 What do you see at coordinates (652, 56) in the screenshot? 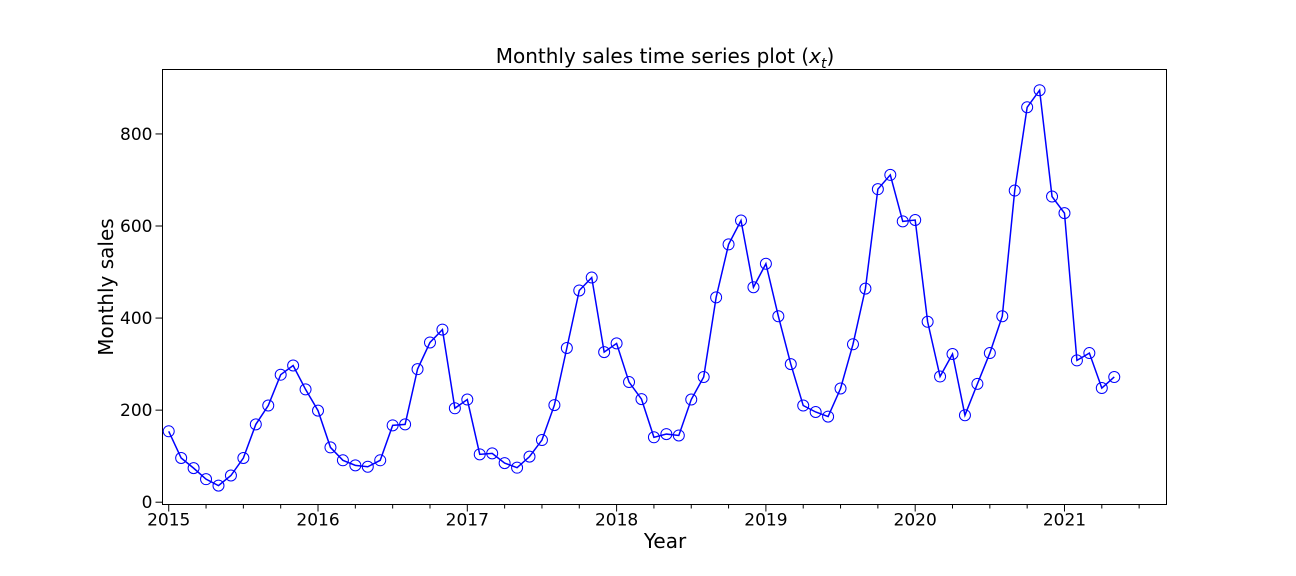
I see `chart-title-text: Monthly sales time series plot (` at bounding box center [652, 56].